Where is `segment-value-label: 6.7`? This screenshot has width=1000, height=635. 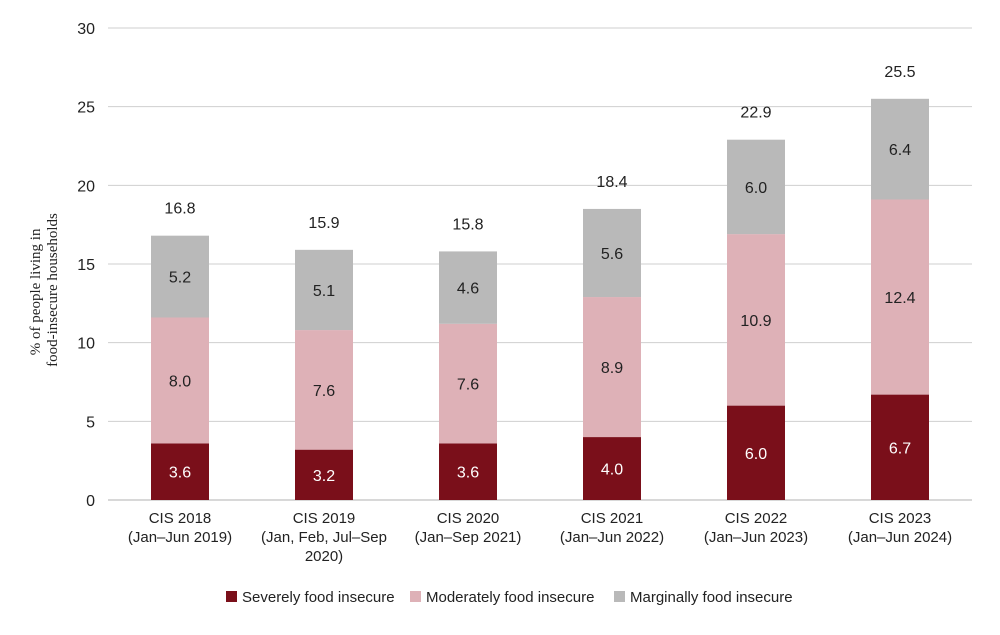 segment-value-label: 6.7 is located at coordinates (900, 448).